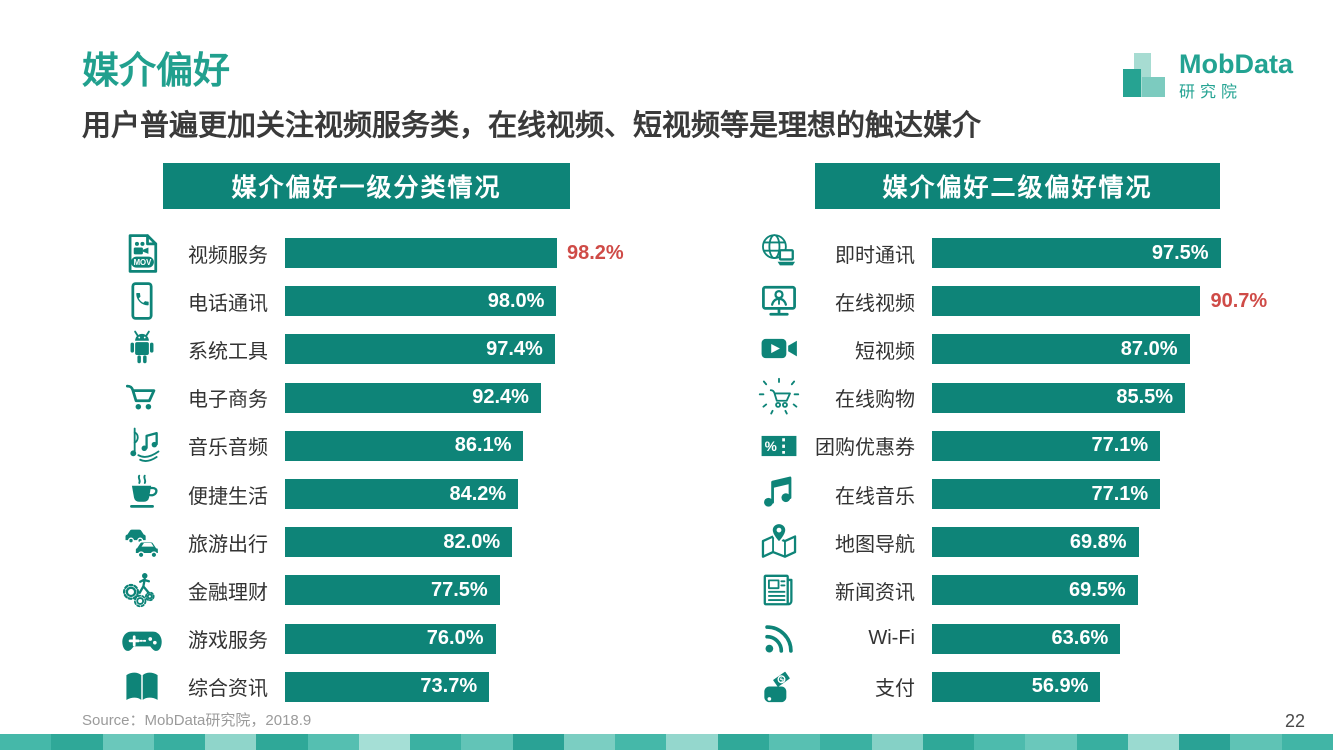 This screenshot has height=750, width=1333. Describe the element at coordinates (472, 541) in the screenshot. I see `bar-value: 82.0%` at that location.